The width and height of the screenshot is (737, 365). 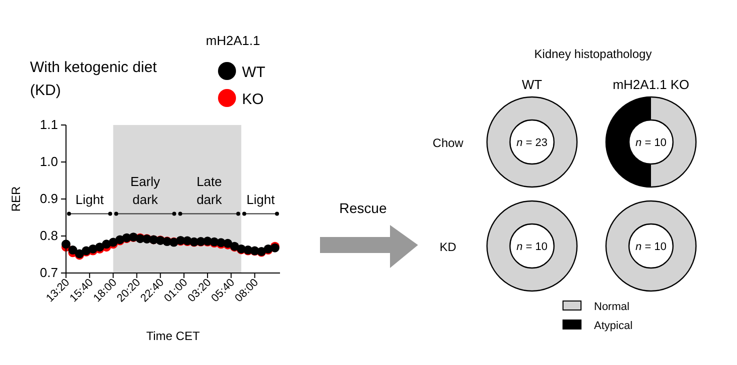 What do you see at coordinates (448, 247) in the screenshot?
I see `text: KD` at bounding box center [448, 247].